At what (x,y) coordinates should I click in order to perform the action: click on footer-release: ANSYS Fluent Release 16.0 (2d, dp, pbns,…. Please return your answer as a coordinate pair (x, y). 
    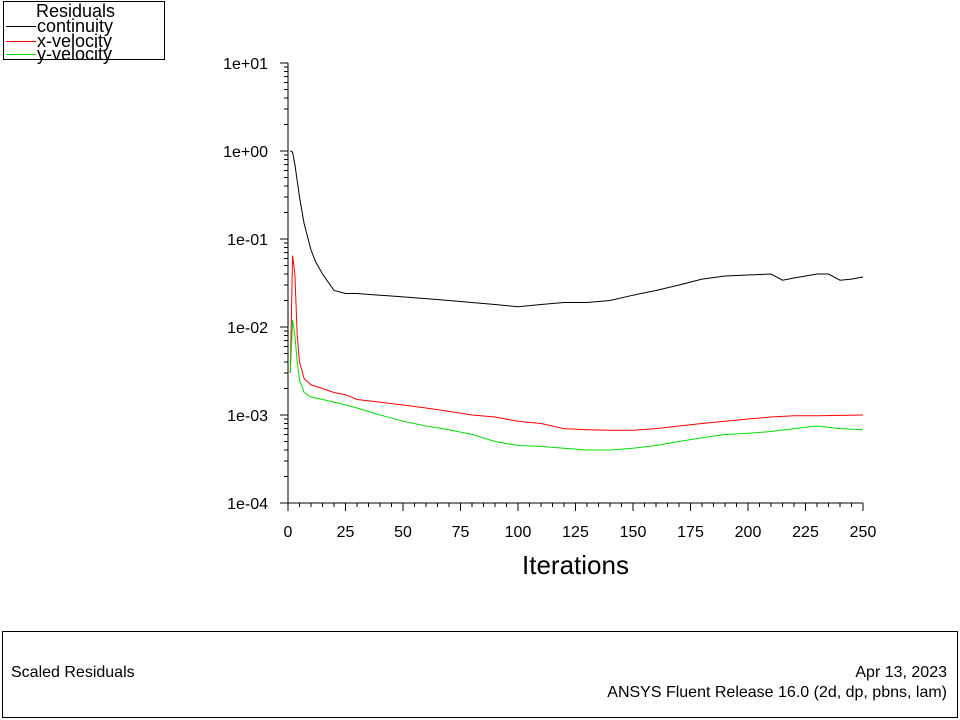
    Looking at the image, I should click on (777, 692).